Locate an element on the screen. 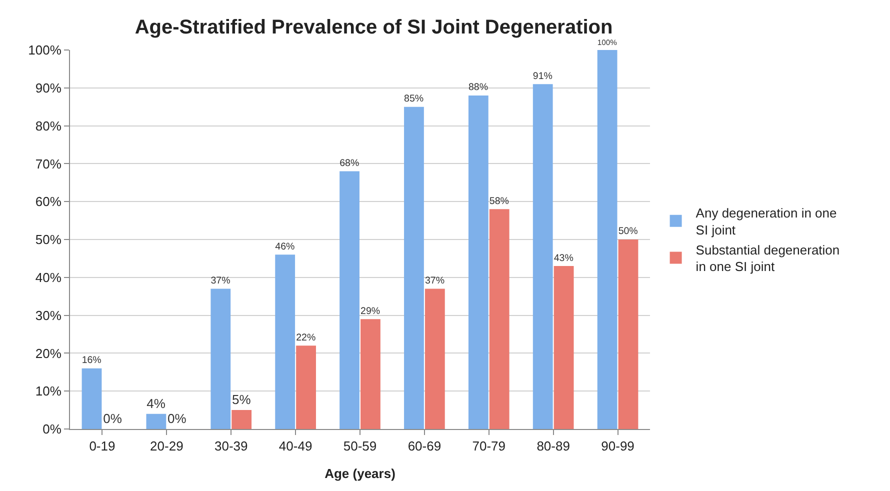 The width and height of the screenshot is (890, 491). x-tick-label: 40-49 is located at coordinates (295, 446).